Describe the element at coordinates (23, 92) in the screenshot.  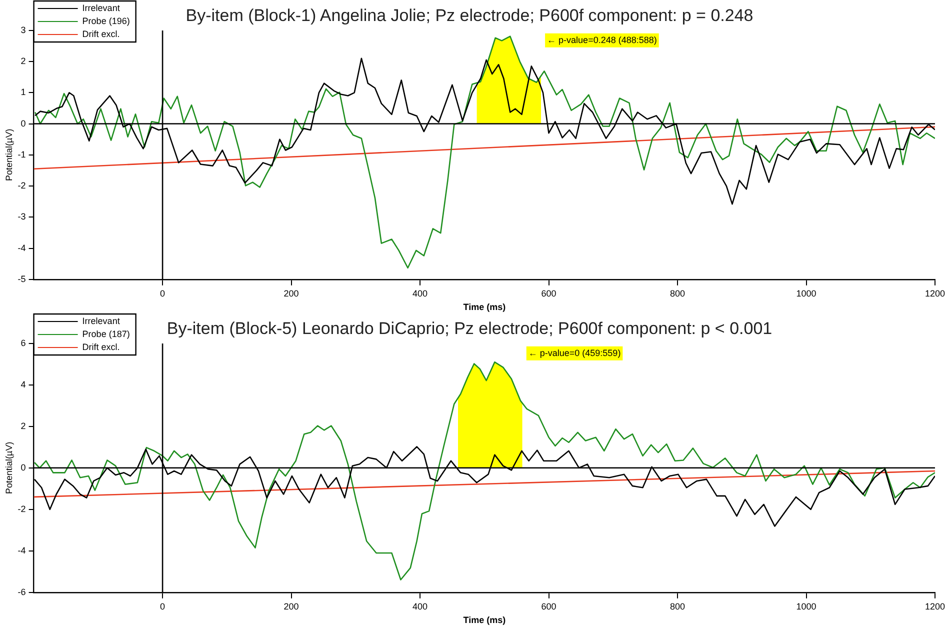
I see `y-tick-label: 1` at that location.